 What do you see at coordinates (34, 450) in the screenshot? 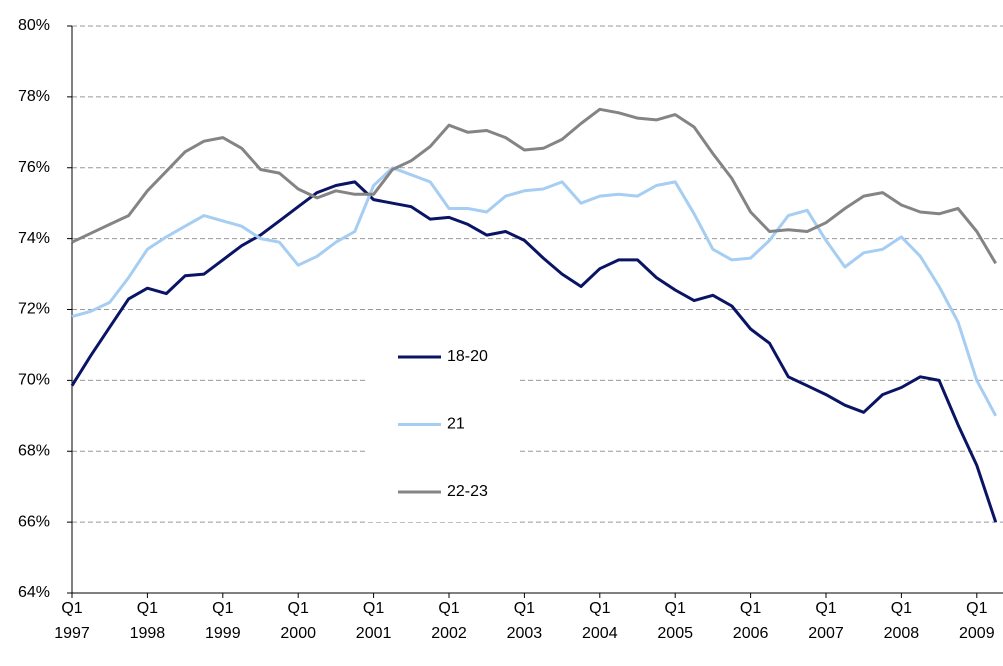
I see `y-tick-label: 68%` at bounding box center [34, 450].